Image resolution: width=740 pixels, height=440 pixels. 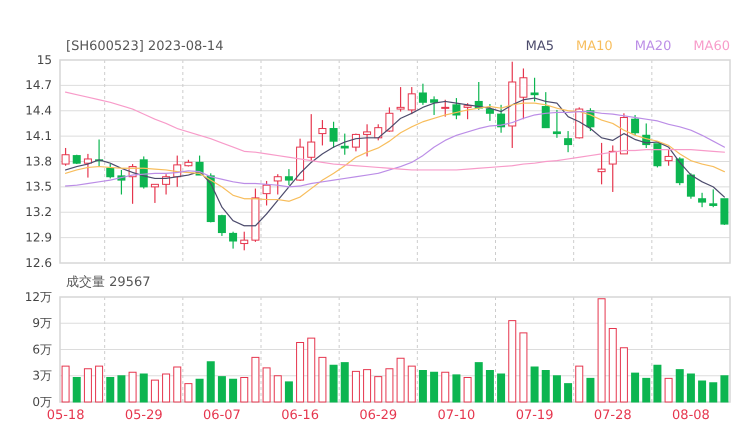 What do you see at coordinates (535, 416) in the screenshot?
I see `x-tick-label: 07-19` at bounding box center [535, 416].